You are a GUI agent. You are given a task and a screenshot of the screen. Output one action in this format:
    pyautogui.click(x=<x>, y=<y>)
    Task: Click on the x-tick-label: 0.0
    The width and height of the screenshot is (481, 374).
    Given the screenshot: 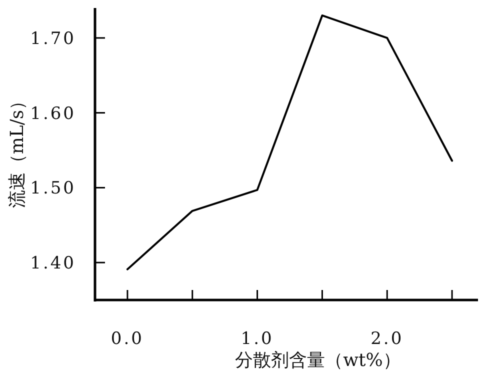 What is the action you would take?
    pyautogui.click(x=127, y=339)
    